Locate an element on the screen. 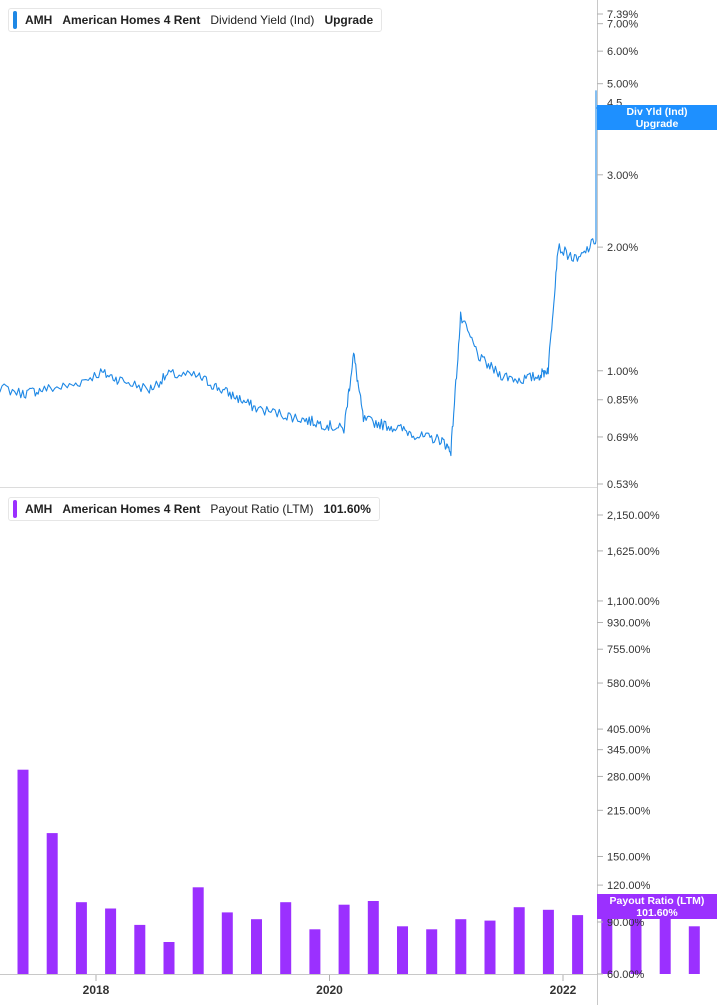 This screenshot has height=1005, width=717. y-tick-label: 90.00% is located at coordinates (626, 923).